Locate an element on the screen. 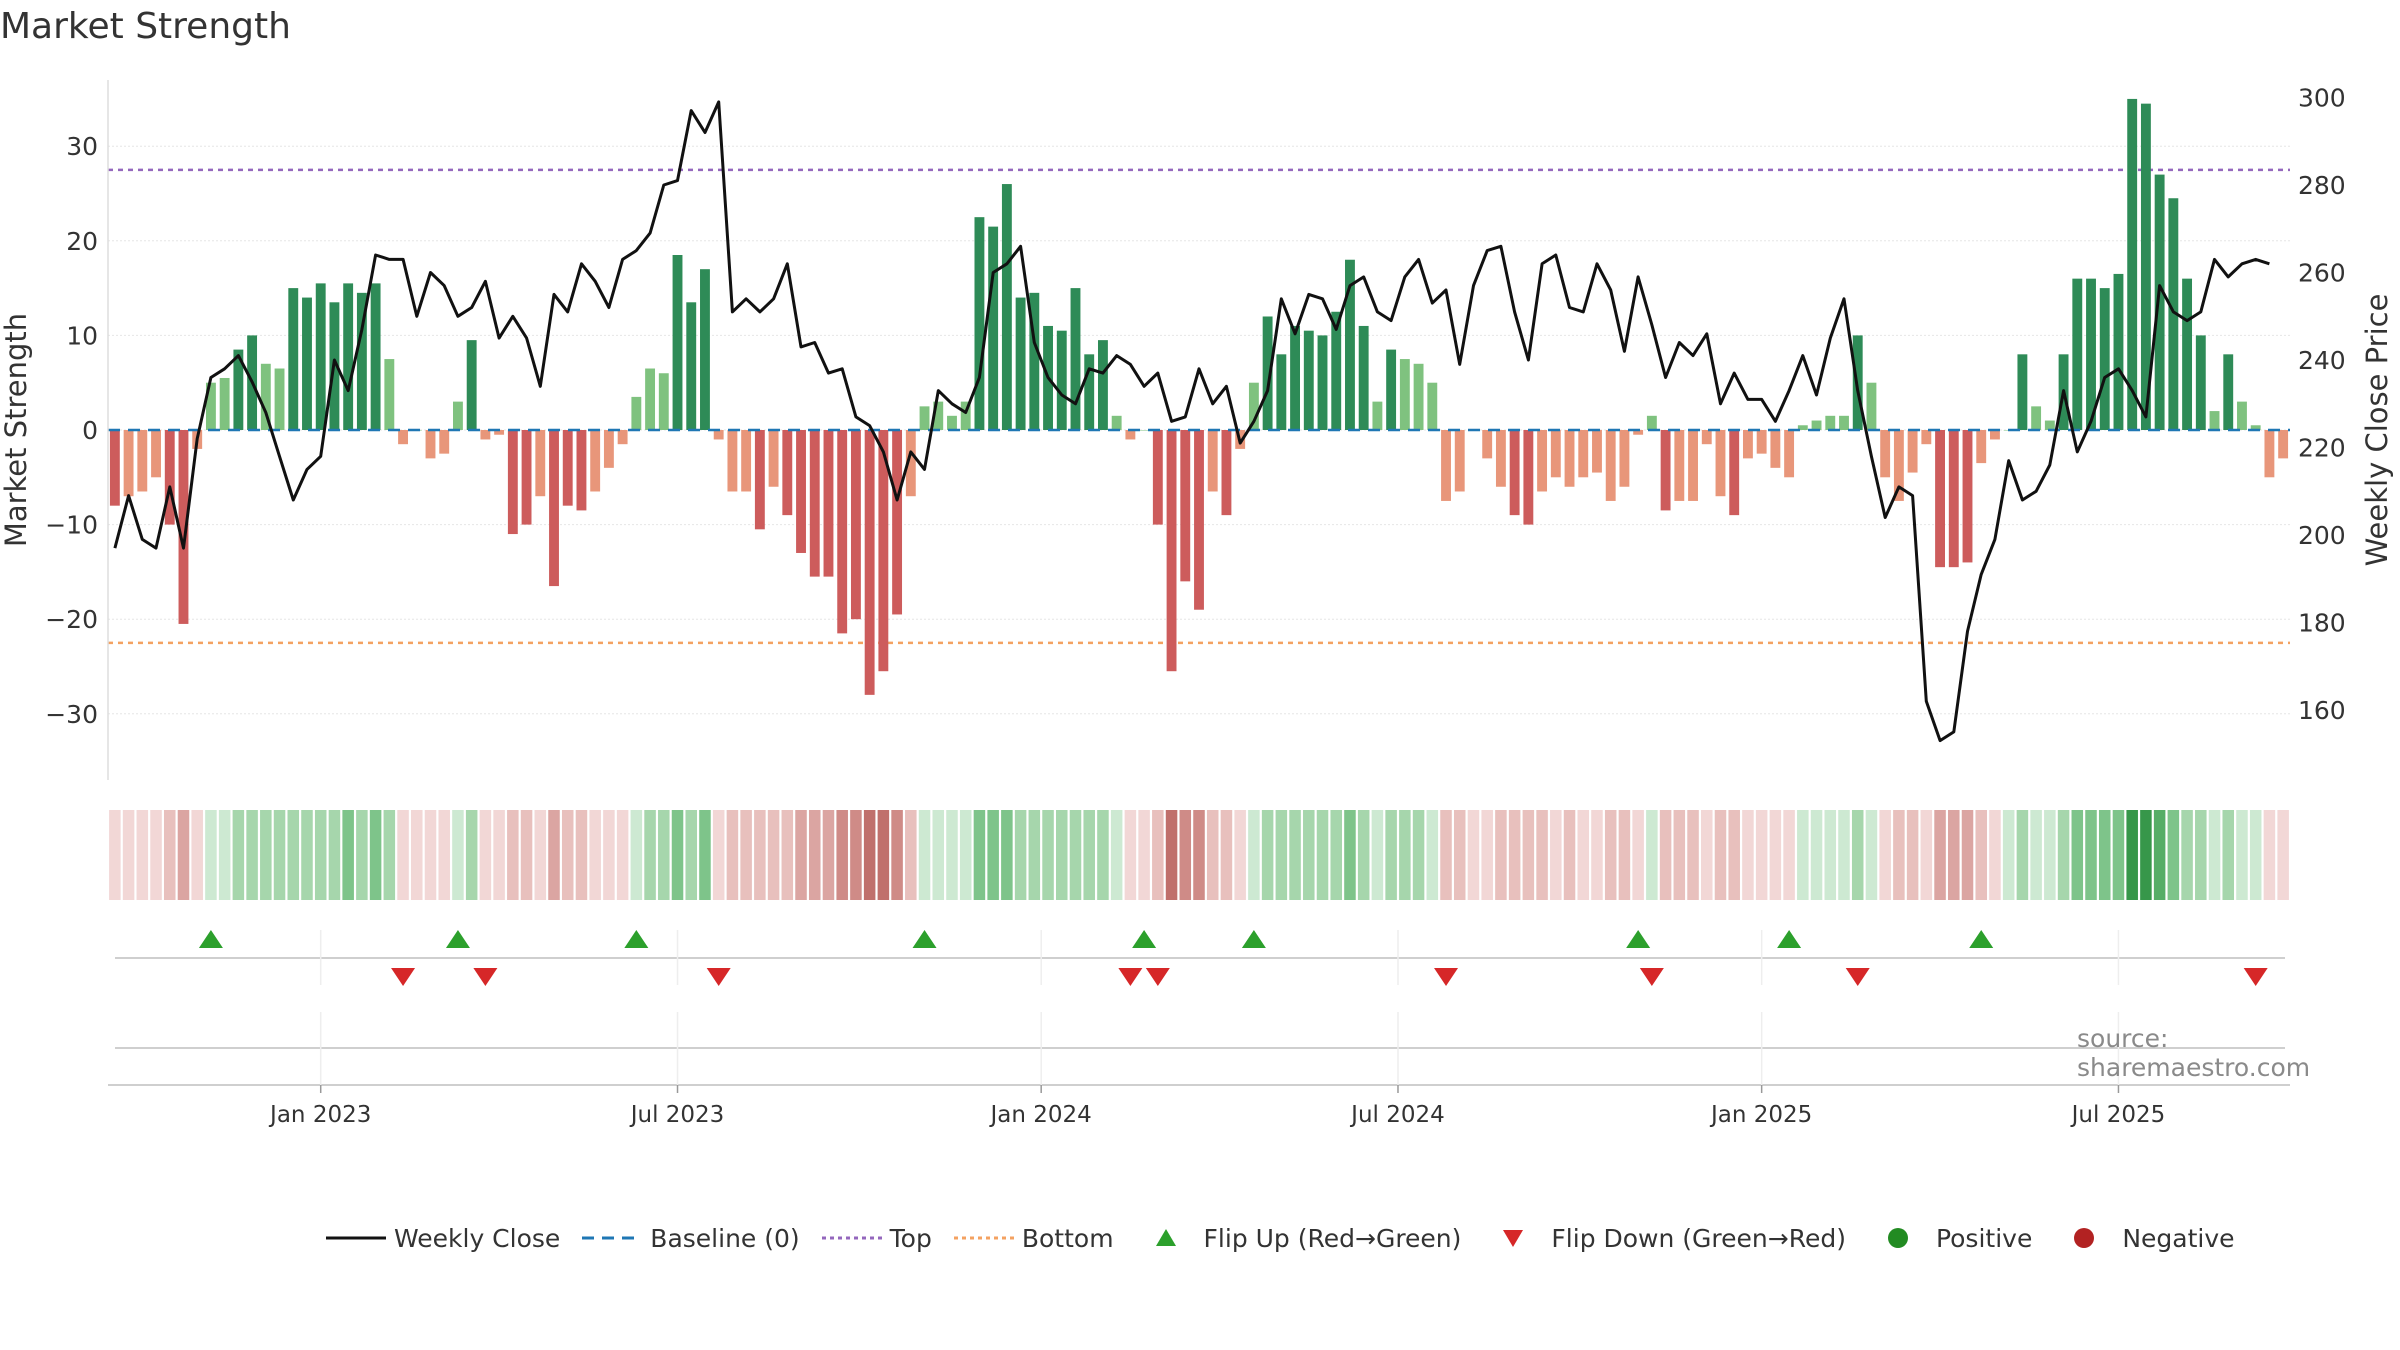  y-tick-label: 20 is located at coordinates (82, 241).